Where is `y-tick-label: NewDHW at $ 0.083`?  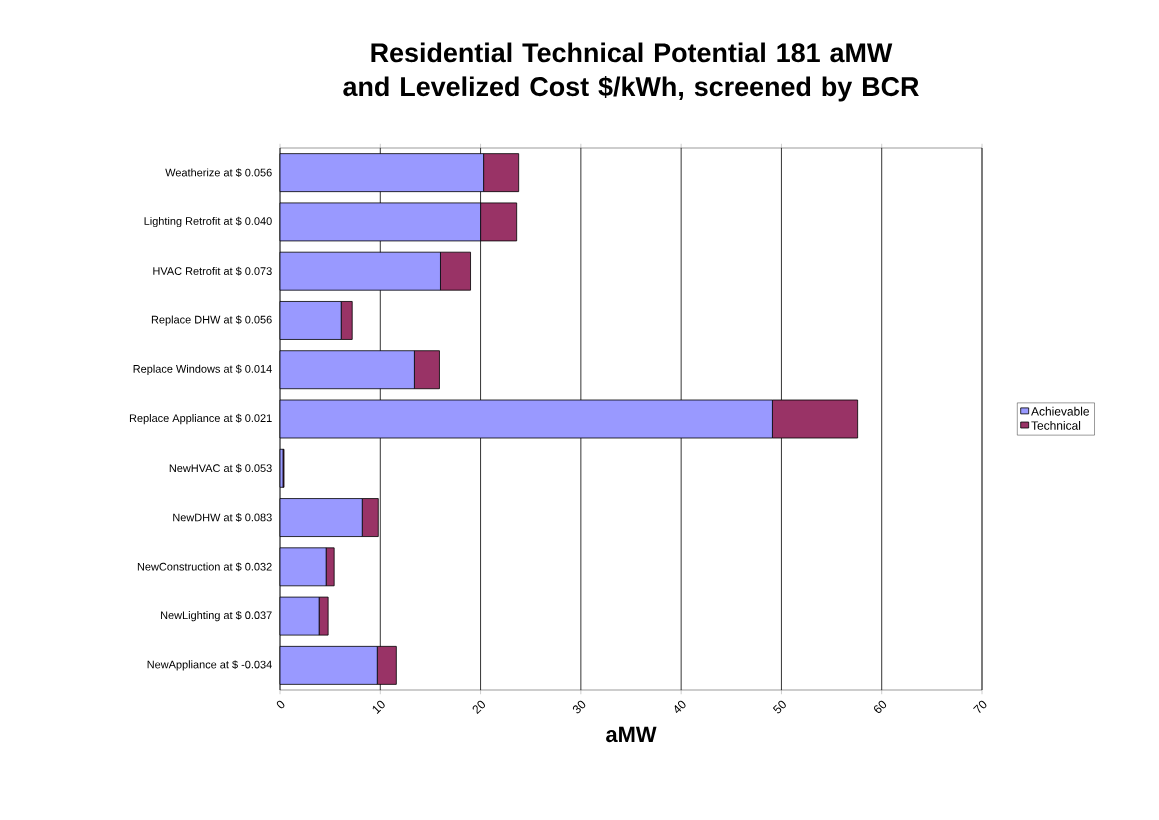
y-tick-label: NewDHW at $ 0.083 is located at coordinates (222, 517).